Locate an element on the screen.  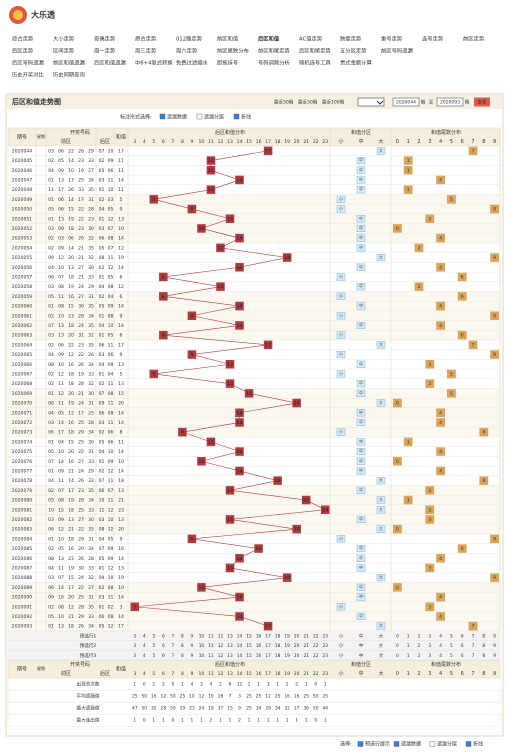
nav-link: 后区和值遗漏 is located at coordinates (110, 63).